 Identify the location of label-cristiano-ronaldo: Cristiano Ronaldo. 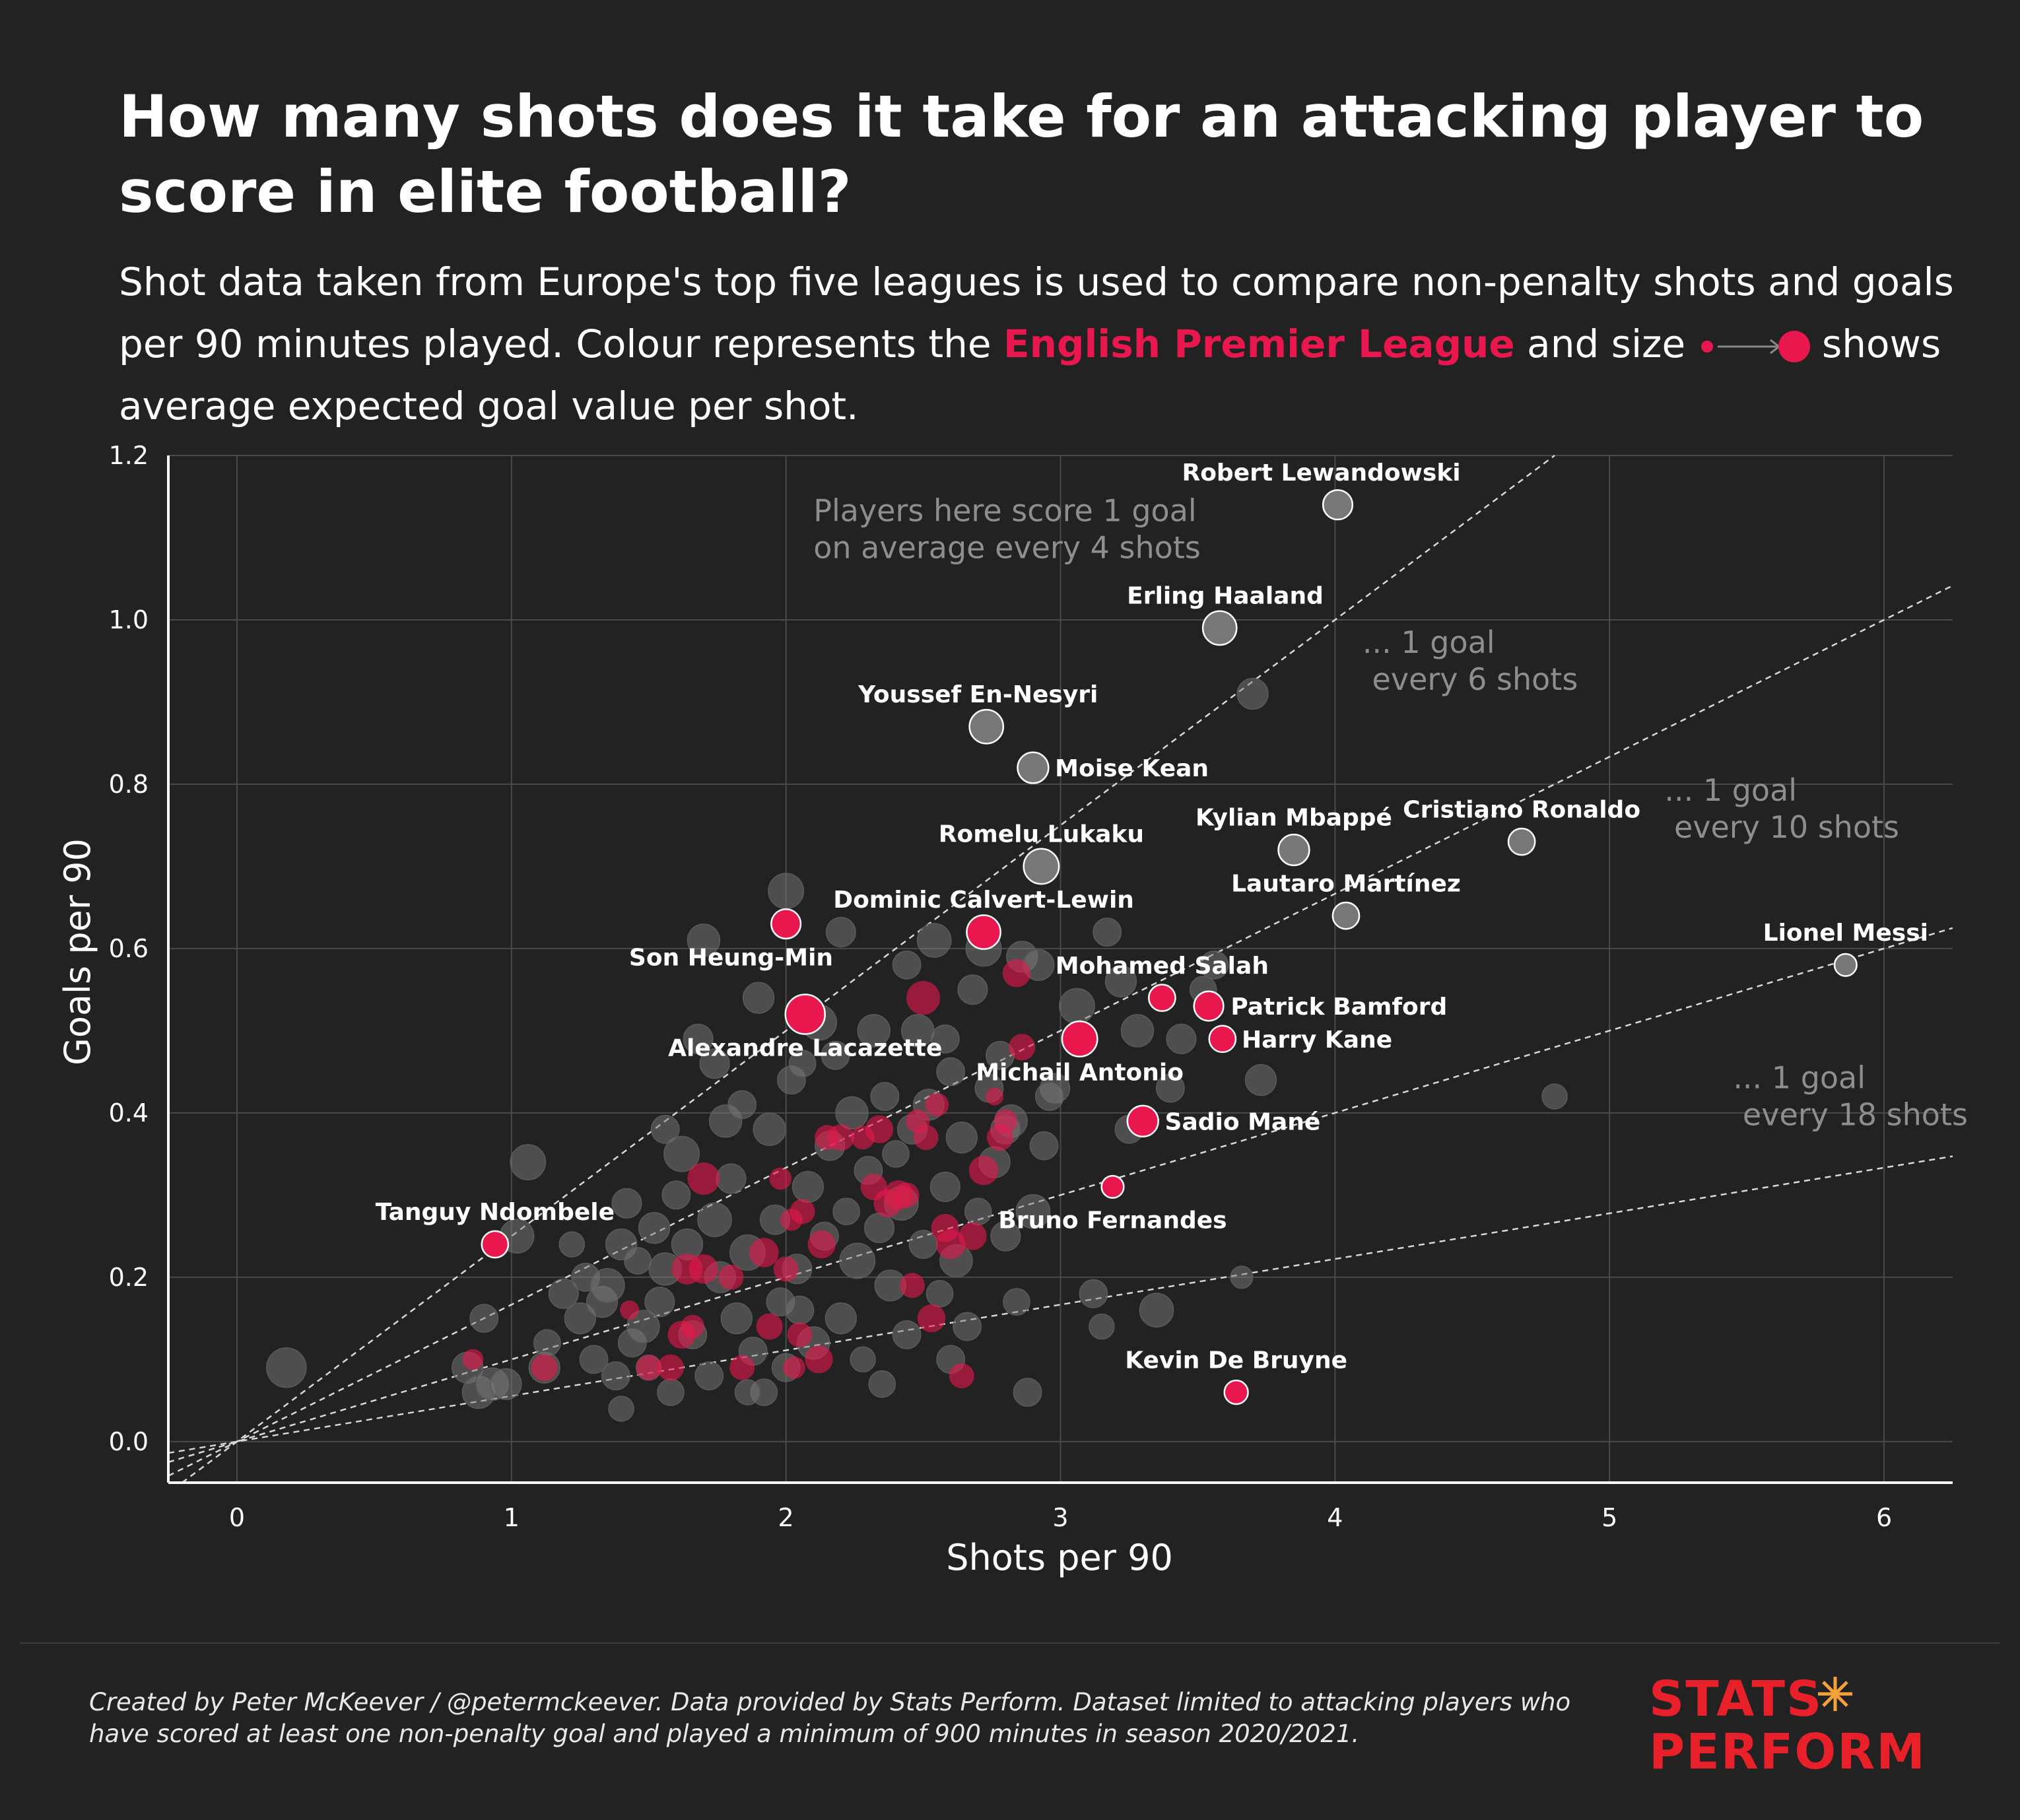
(1521, 809).